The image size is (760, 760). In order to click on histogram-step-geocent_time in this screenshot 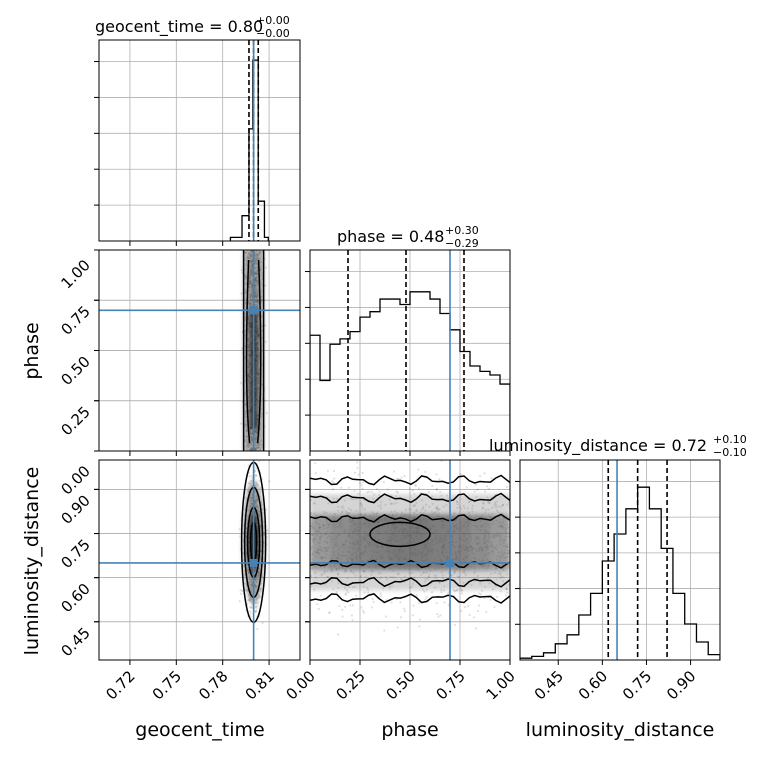, I will do `click(249, 150)`.